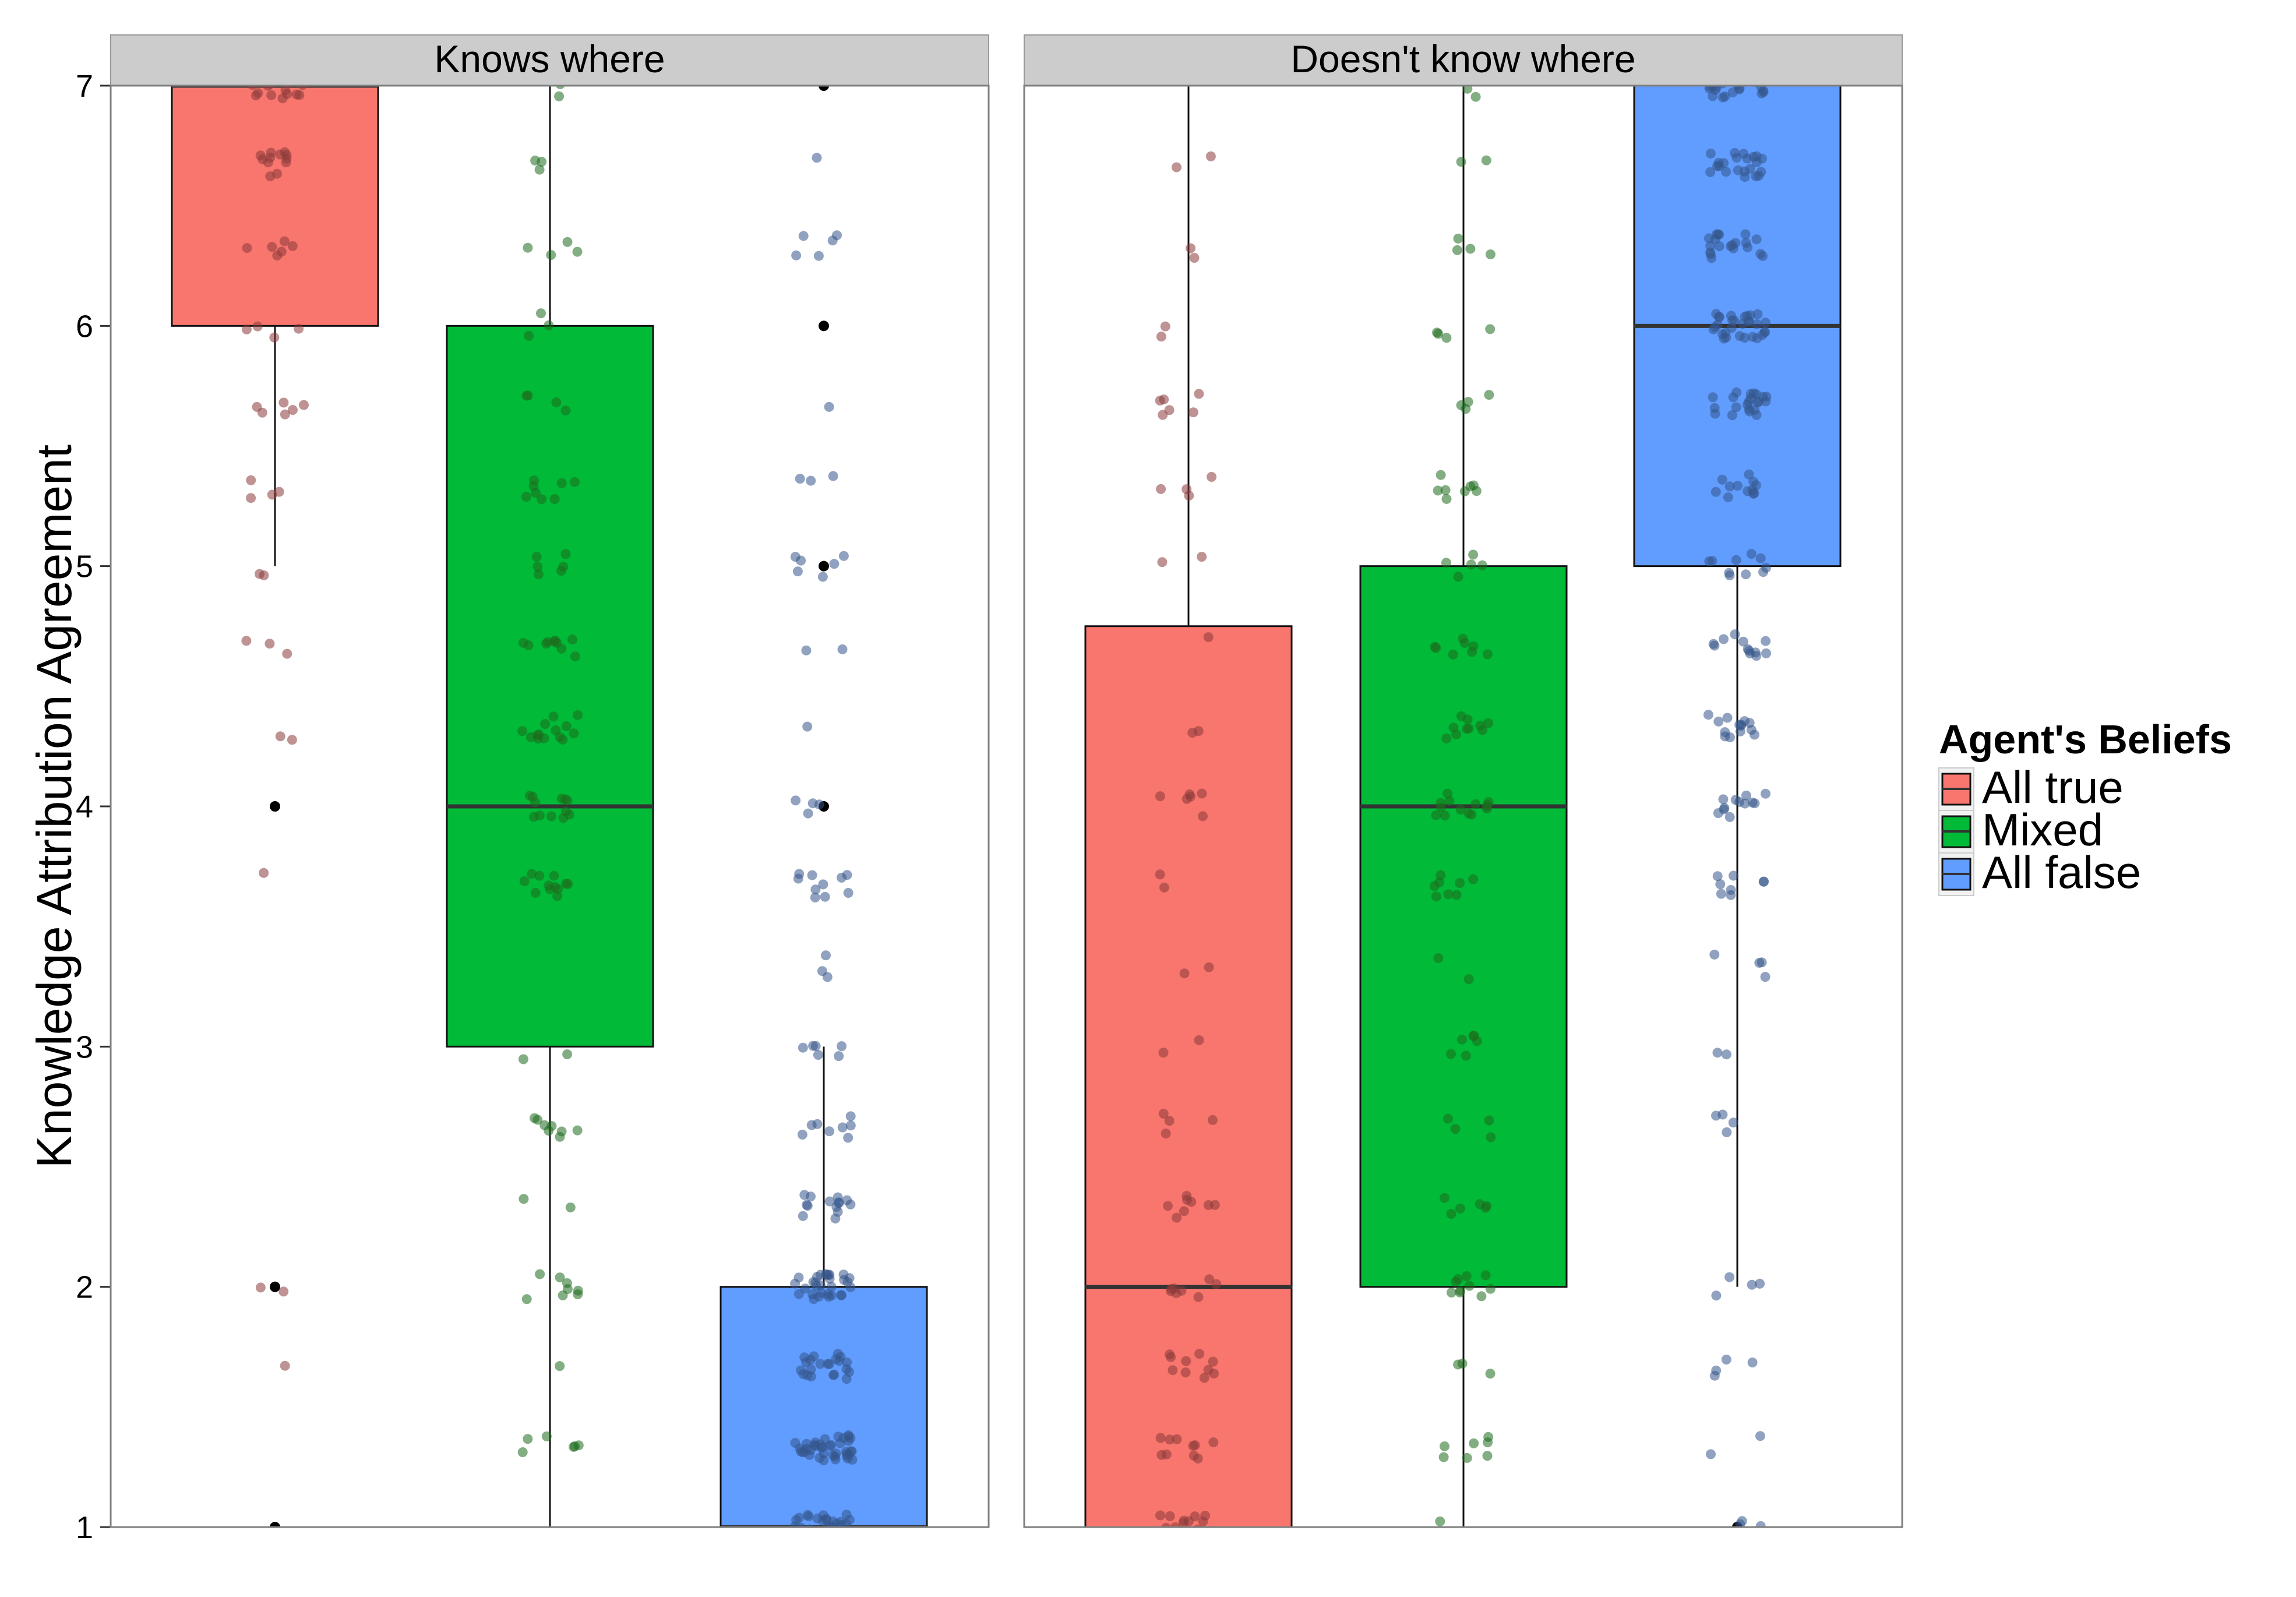 This screenshot has width=2296, height=1597. I want to click on legend-item: All false, so click(2039, 872).